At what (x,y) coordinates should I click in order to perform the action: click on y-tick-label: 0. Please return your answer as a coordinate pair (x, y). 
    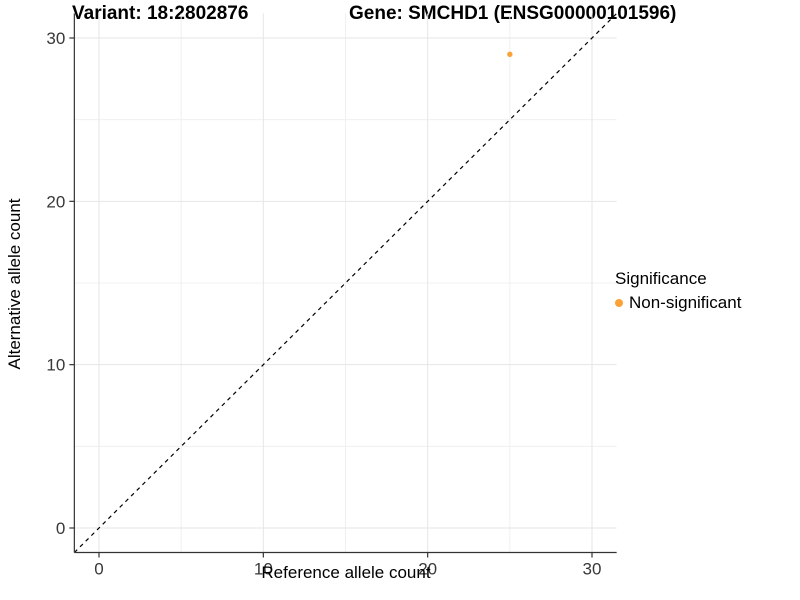
    Looking at the image, I should click on (60, 528).